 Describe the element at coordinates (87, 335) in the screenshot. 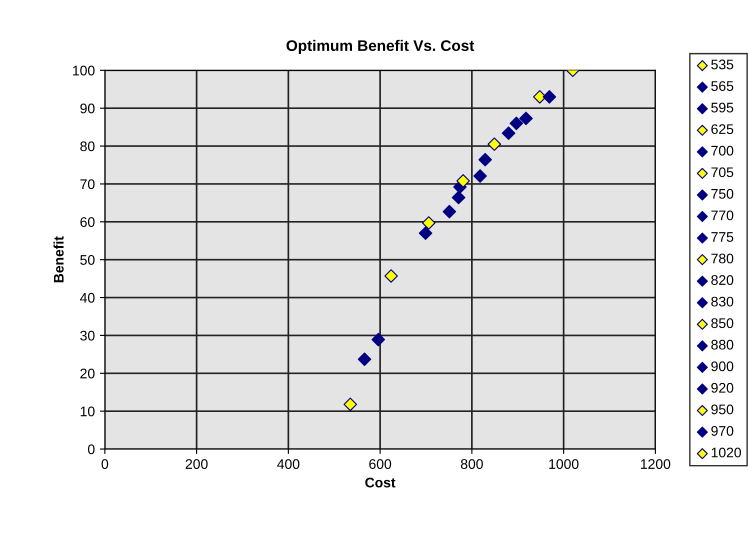

I see `y-tick-label: 30` at that location.